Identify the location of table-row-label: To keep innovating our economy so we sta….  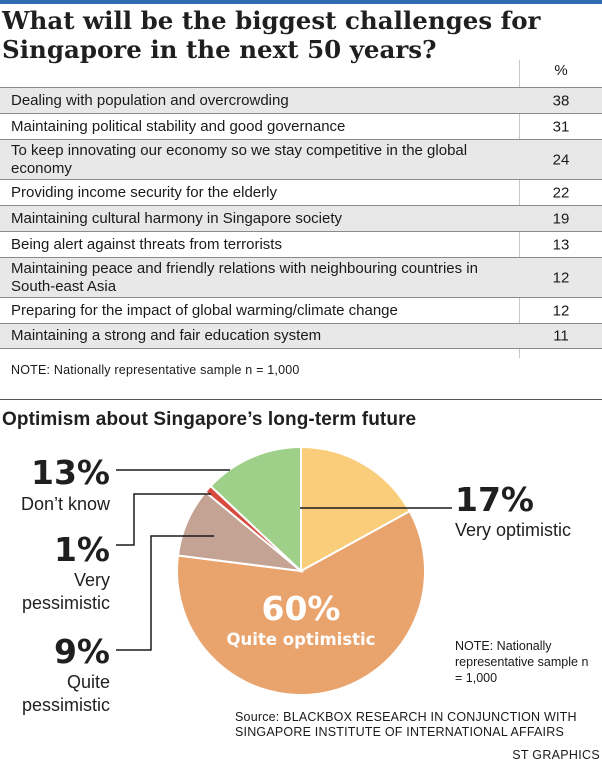
(239, 159).